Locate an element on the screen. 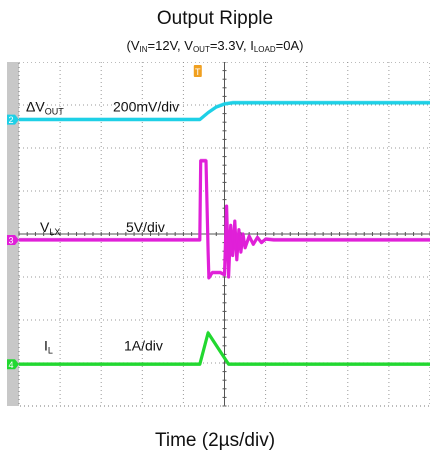 The height and width of the screenshot is (457, 430). vin-sub: IN is located at coordinates (143, 49).